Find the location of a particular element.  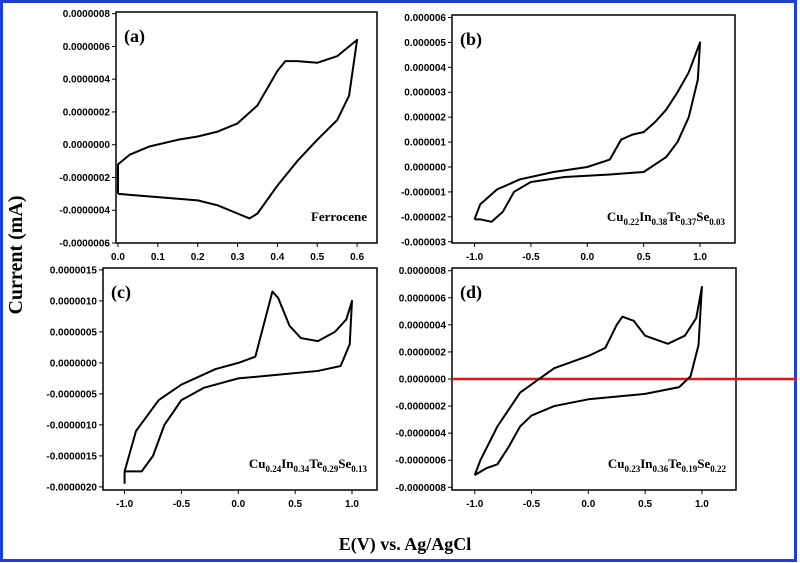

y-tick-label: 0.000003 is located at coordinates (425, 93).